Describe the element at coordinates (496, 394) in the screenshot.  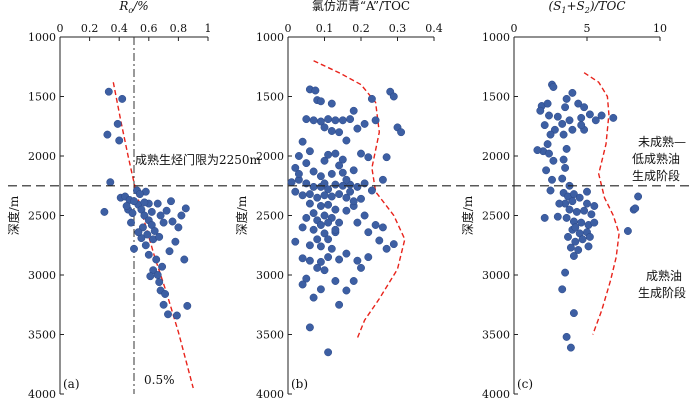
I see `y-tick-label: 4000` at that location.